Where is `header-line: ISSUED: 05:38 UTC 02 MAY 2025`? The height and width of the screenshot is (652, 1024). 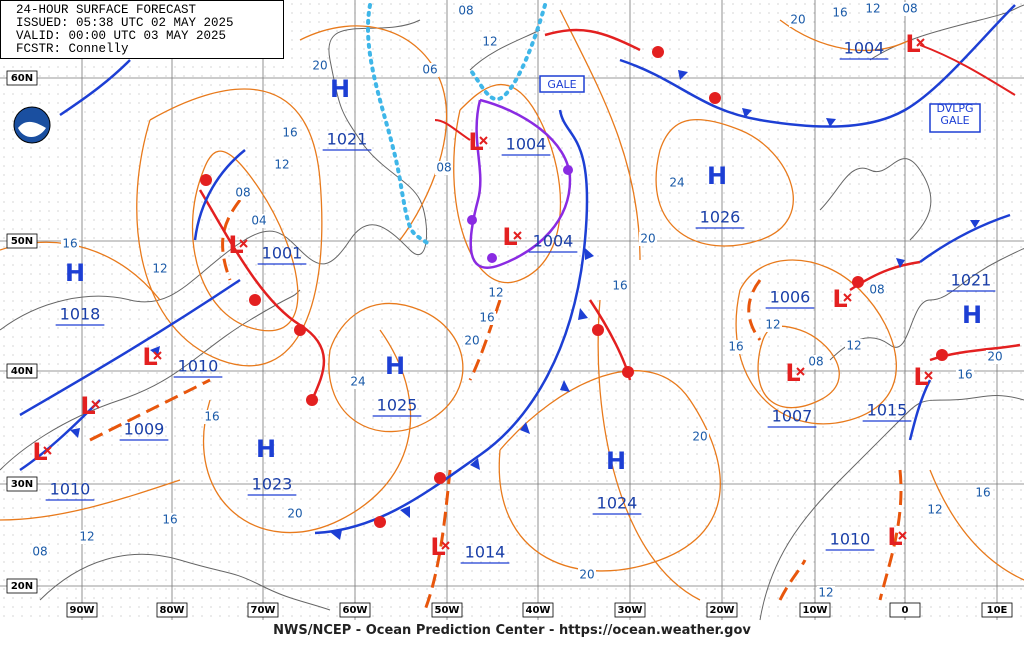
header-line: ISSUED: 05:38 UTC 02 MAY 2025 is located at coordinates (125, 23).